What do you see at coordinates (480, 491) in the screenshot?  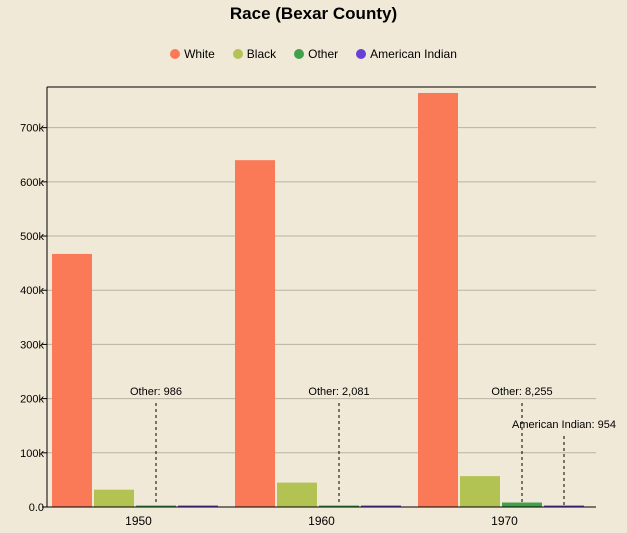 I see `bar-black-1970` at bounding box center [480, 491].